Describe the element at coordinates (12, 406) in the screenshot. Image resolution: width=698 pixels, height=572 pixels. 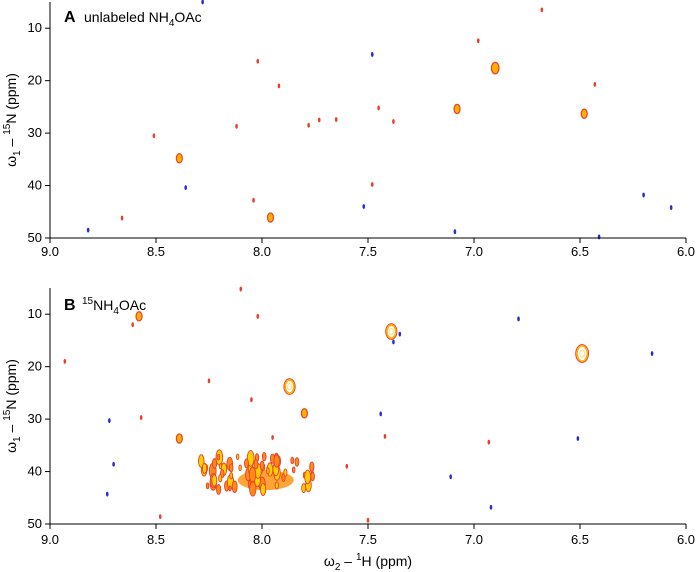
I see `panel-b-y-axis-title: ω1 – 15N (ppm)` at that location.